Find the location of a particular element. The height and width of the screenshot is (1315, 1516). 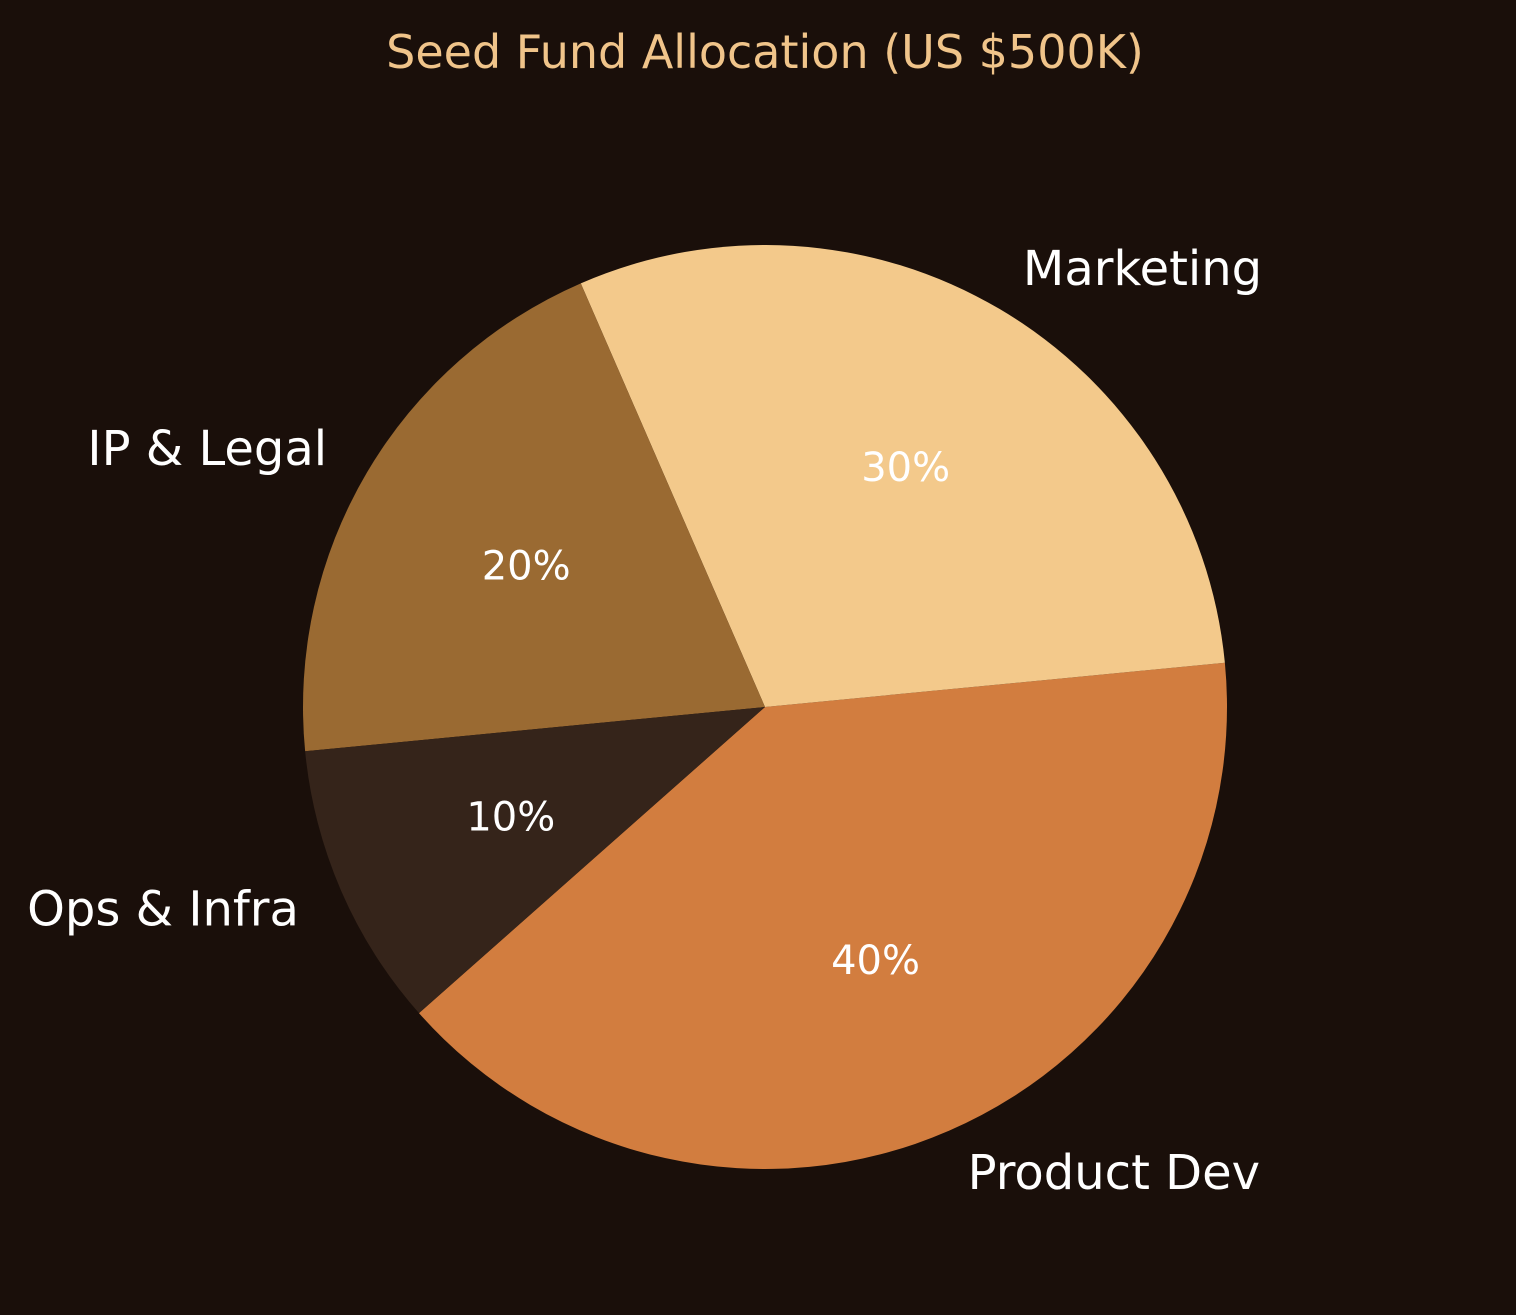

slice-percent-label: 20% is located at coordinates (526, 566).